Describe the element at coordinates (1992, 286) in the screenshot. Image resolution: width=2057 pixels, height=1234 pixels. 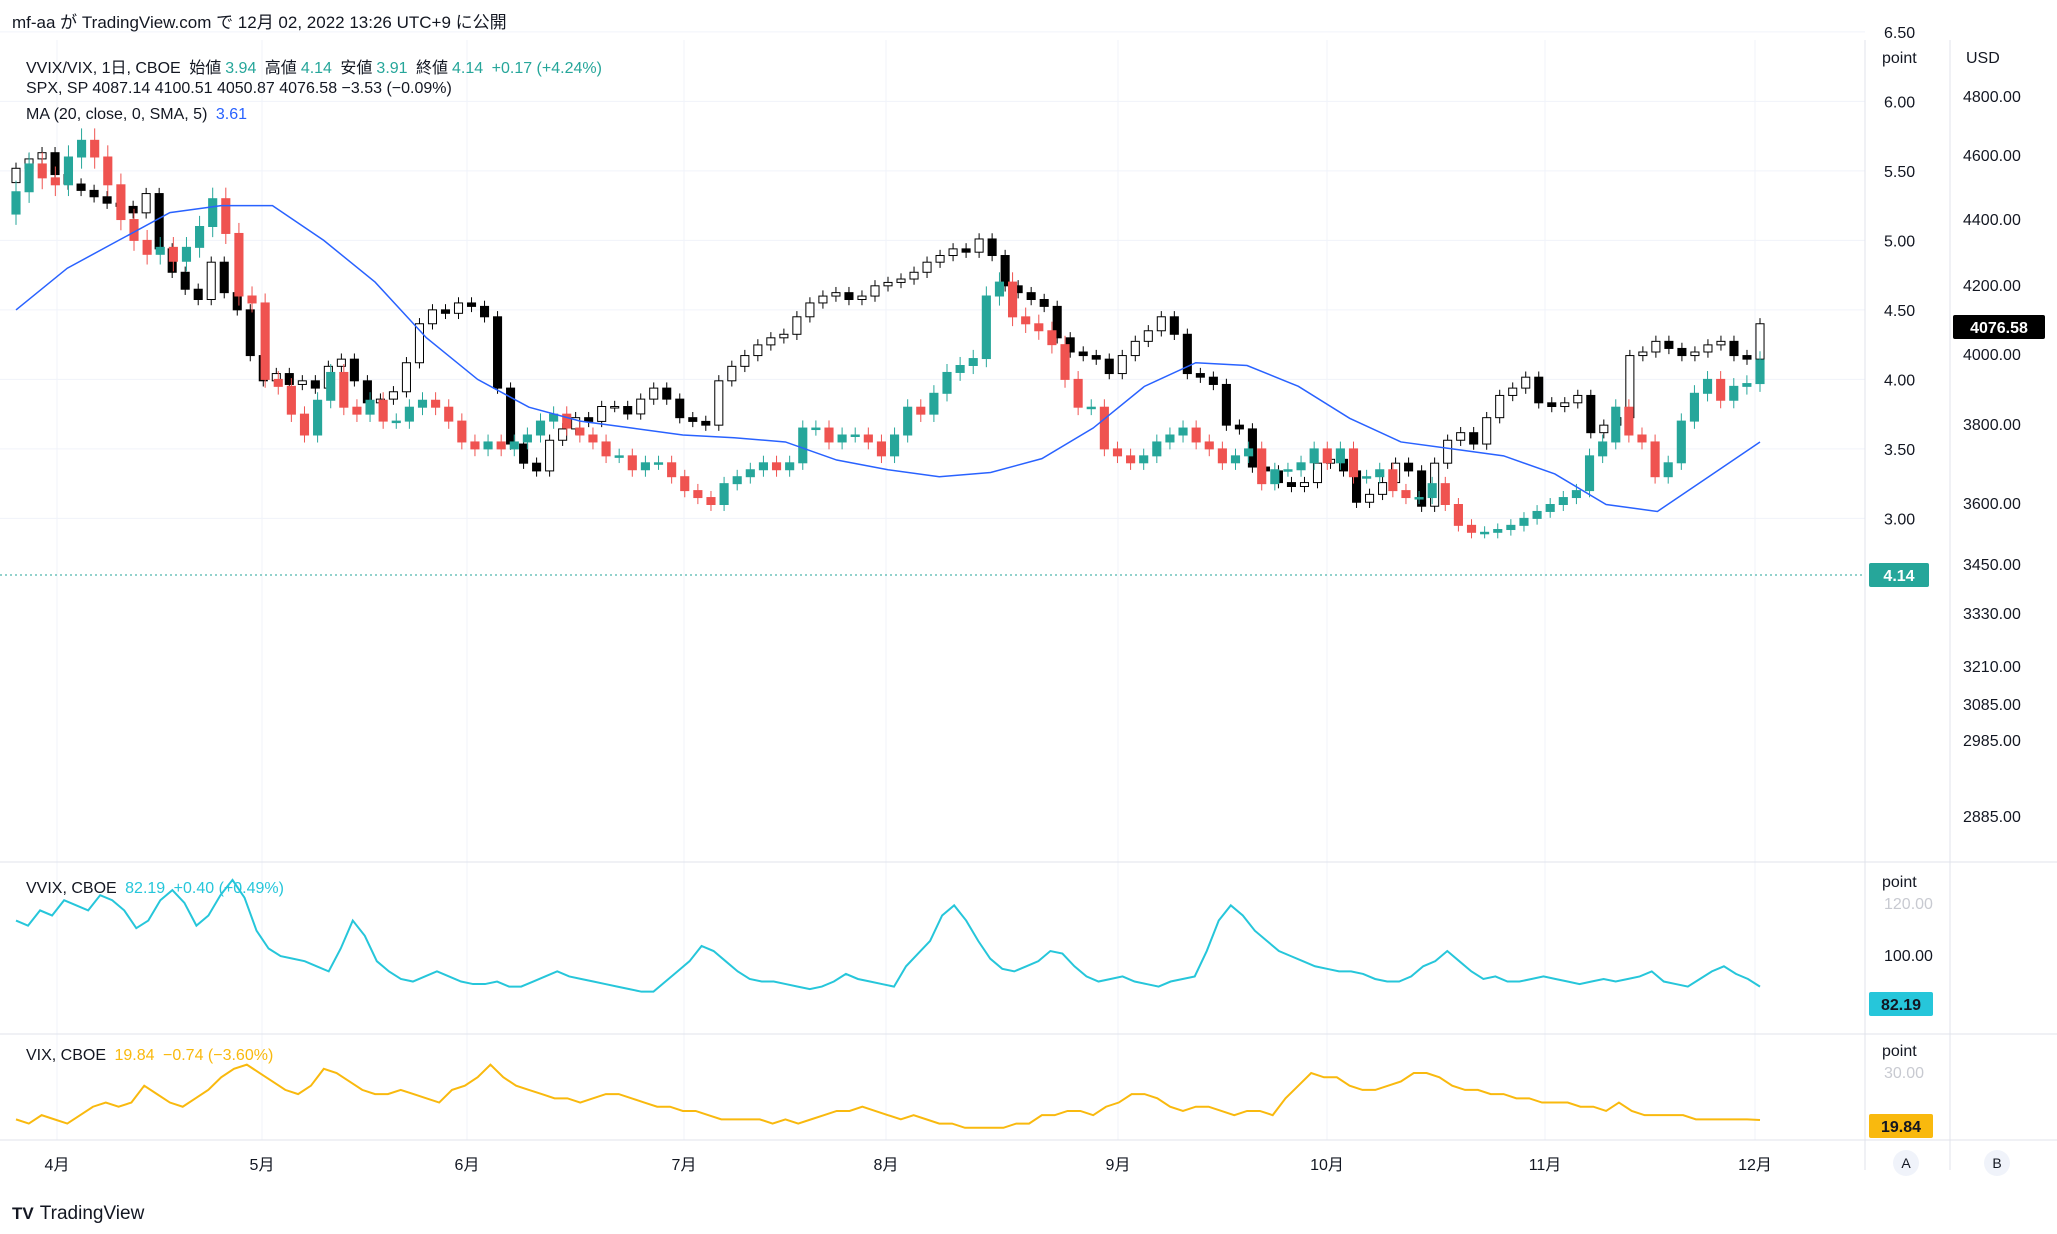
I see `usd-tick: 4200.00` at that location.